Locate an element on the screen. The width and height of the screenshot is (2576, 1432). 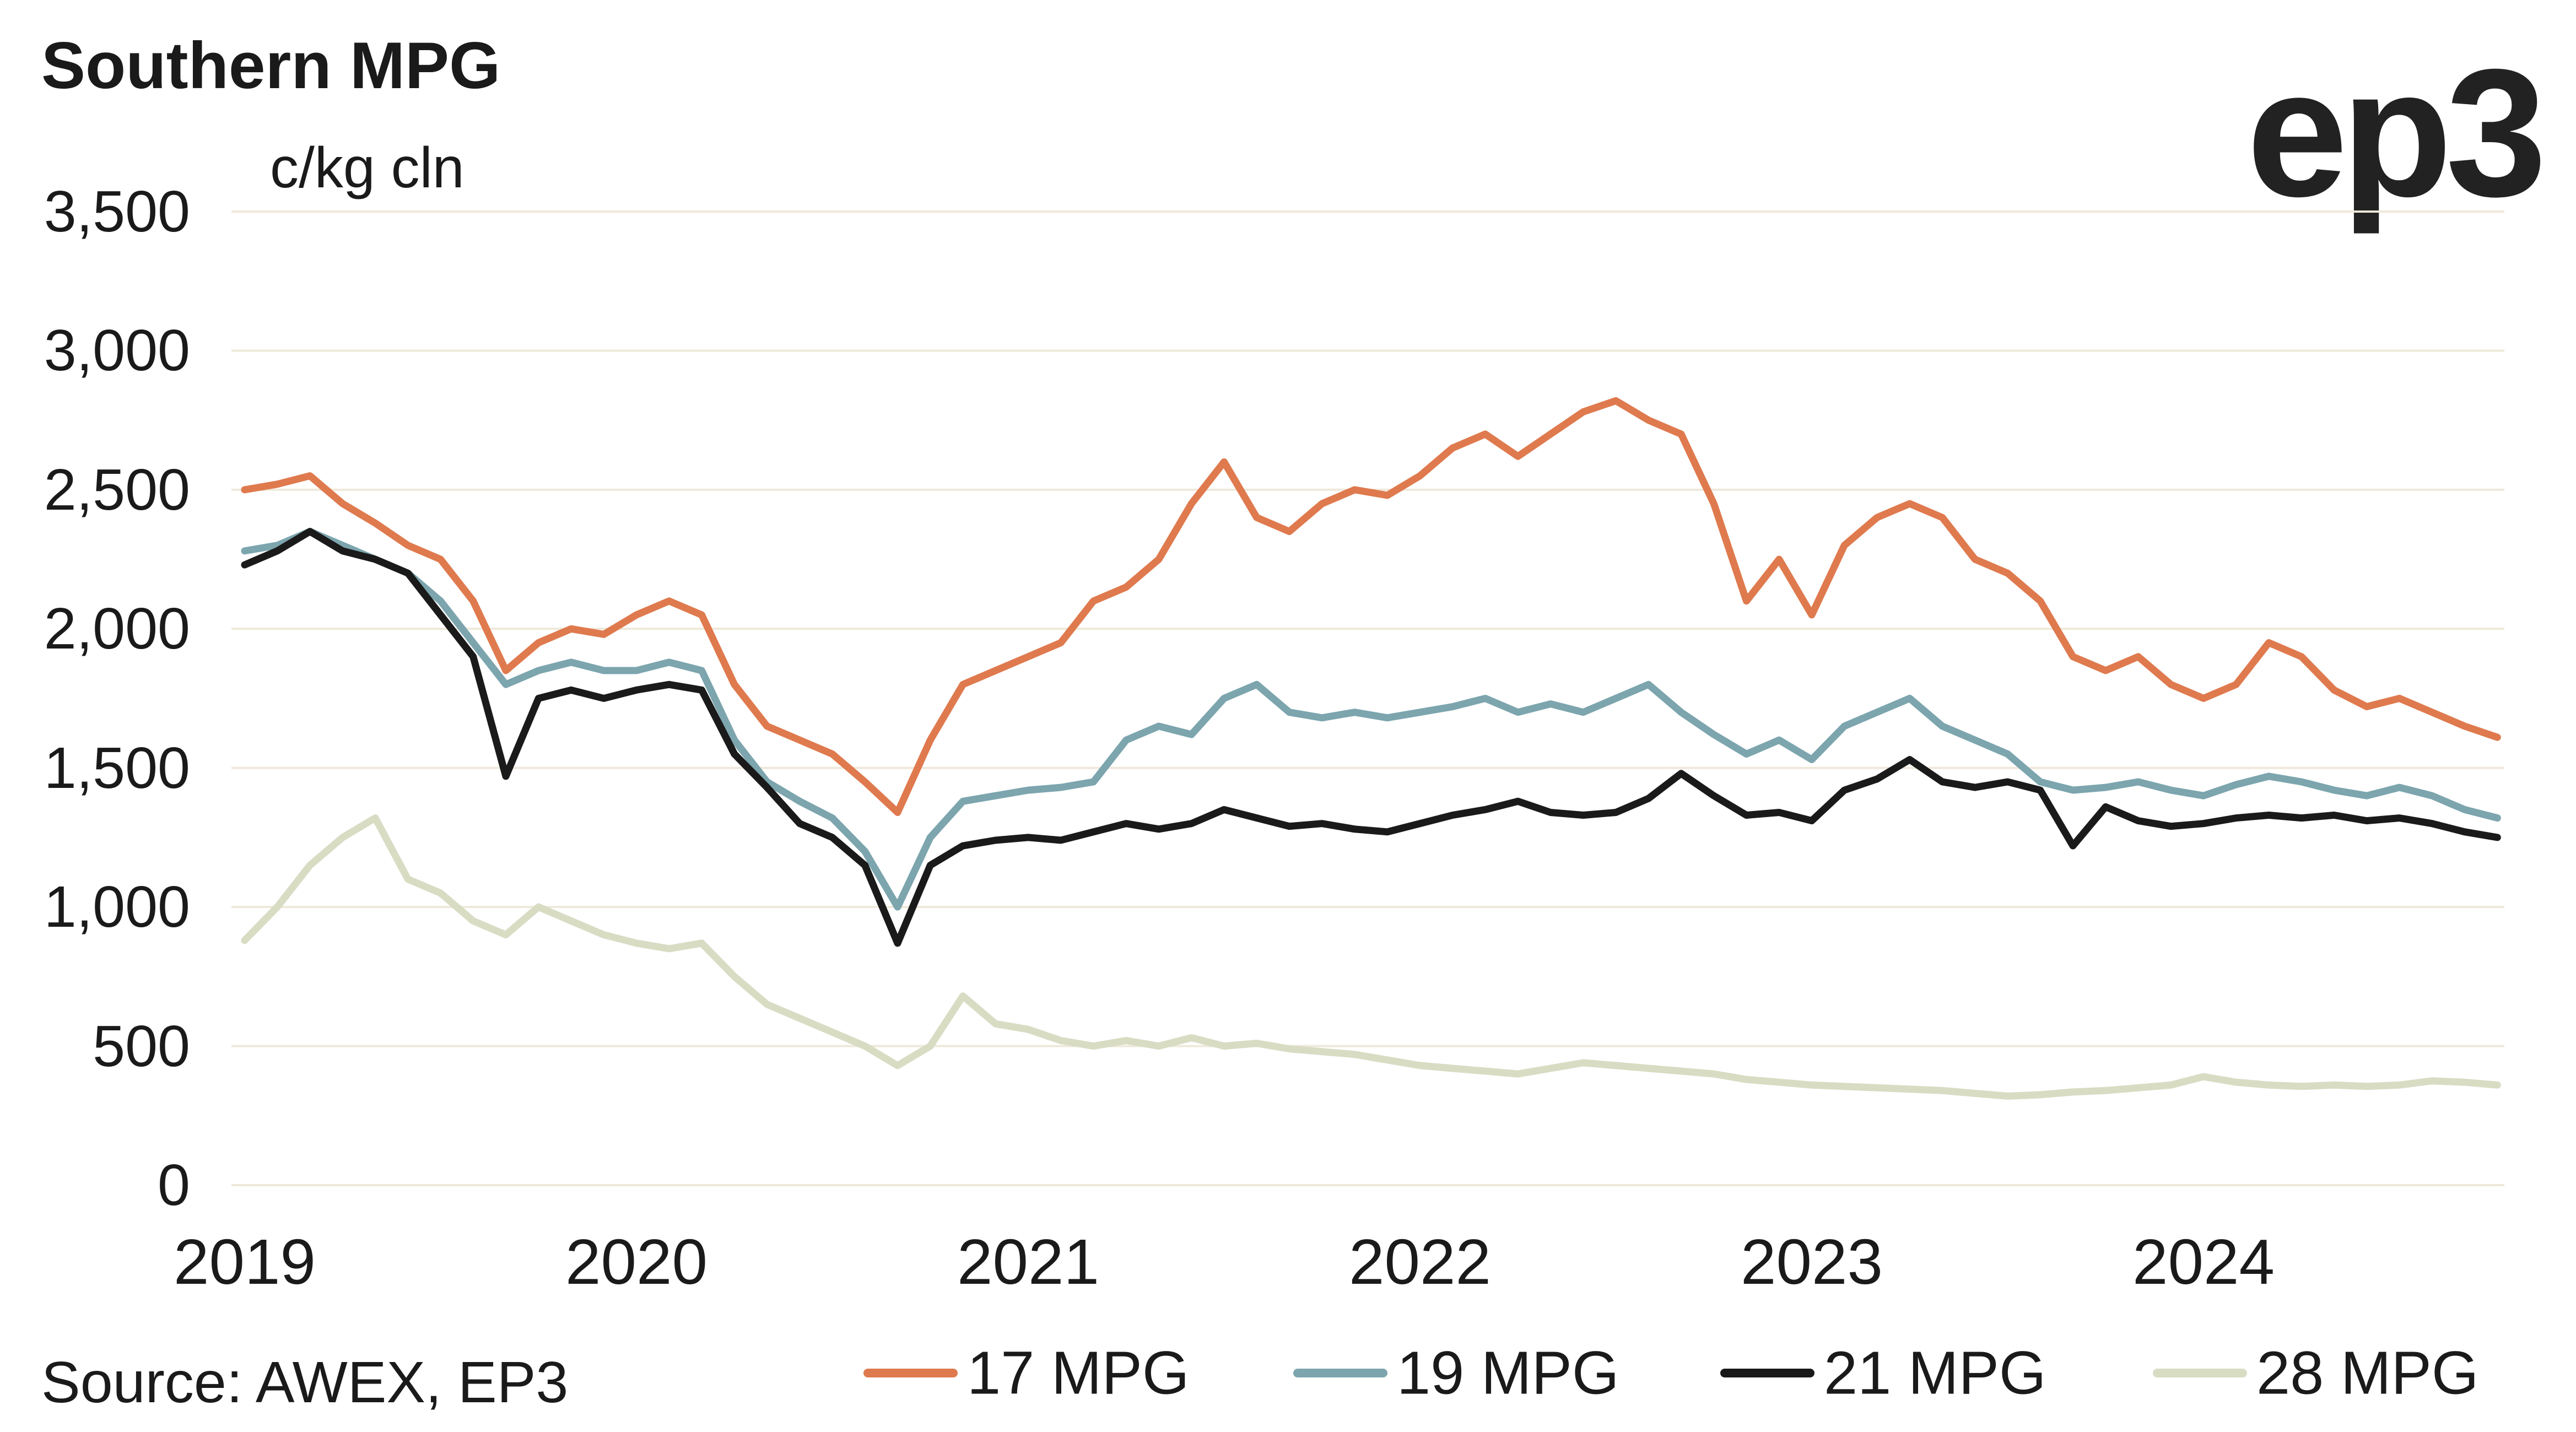
legend-item-19-mpg: 19 MPG is located at coordinates (1456, 1373).